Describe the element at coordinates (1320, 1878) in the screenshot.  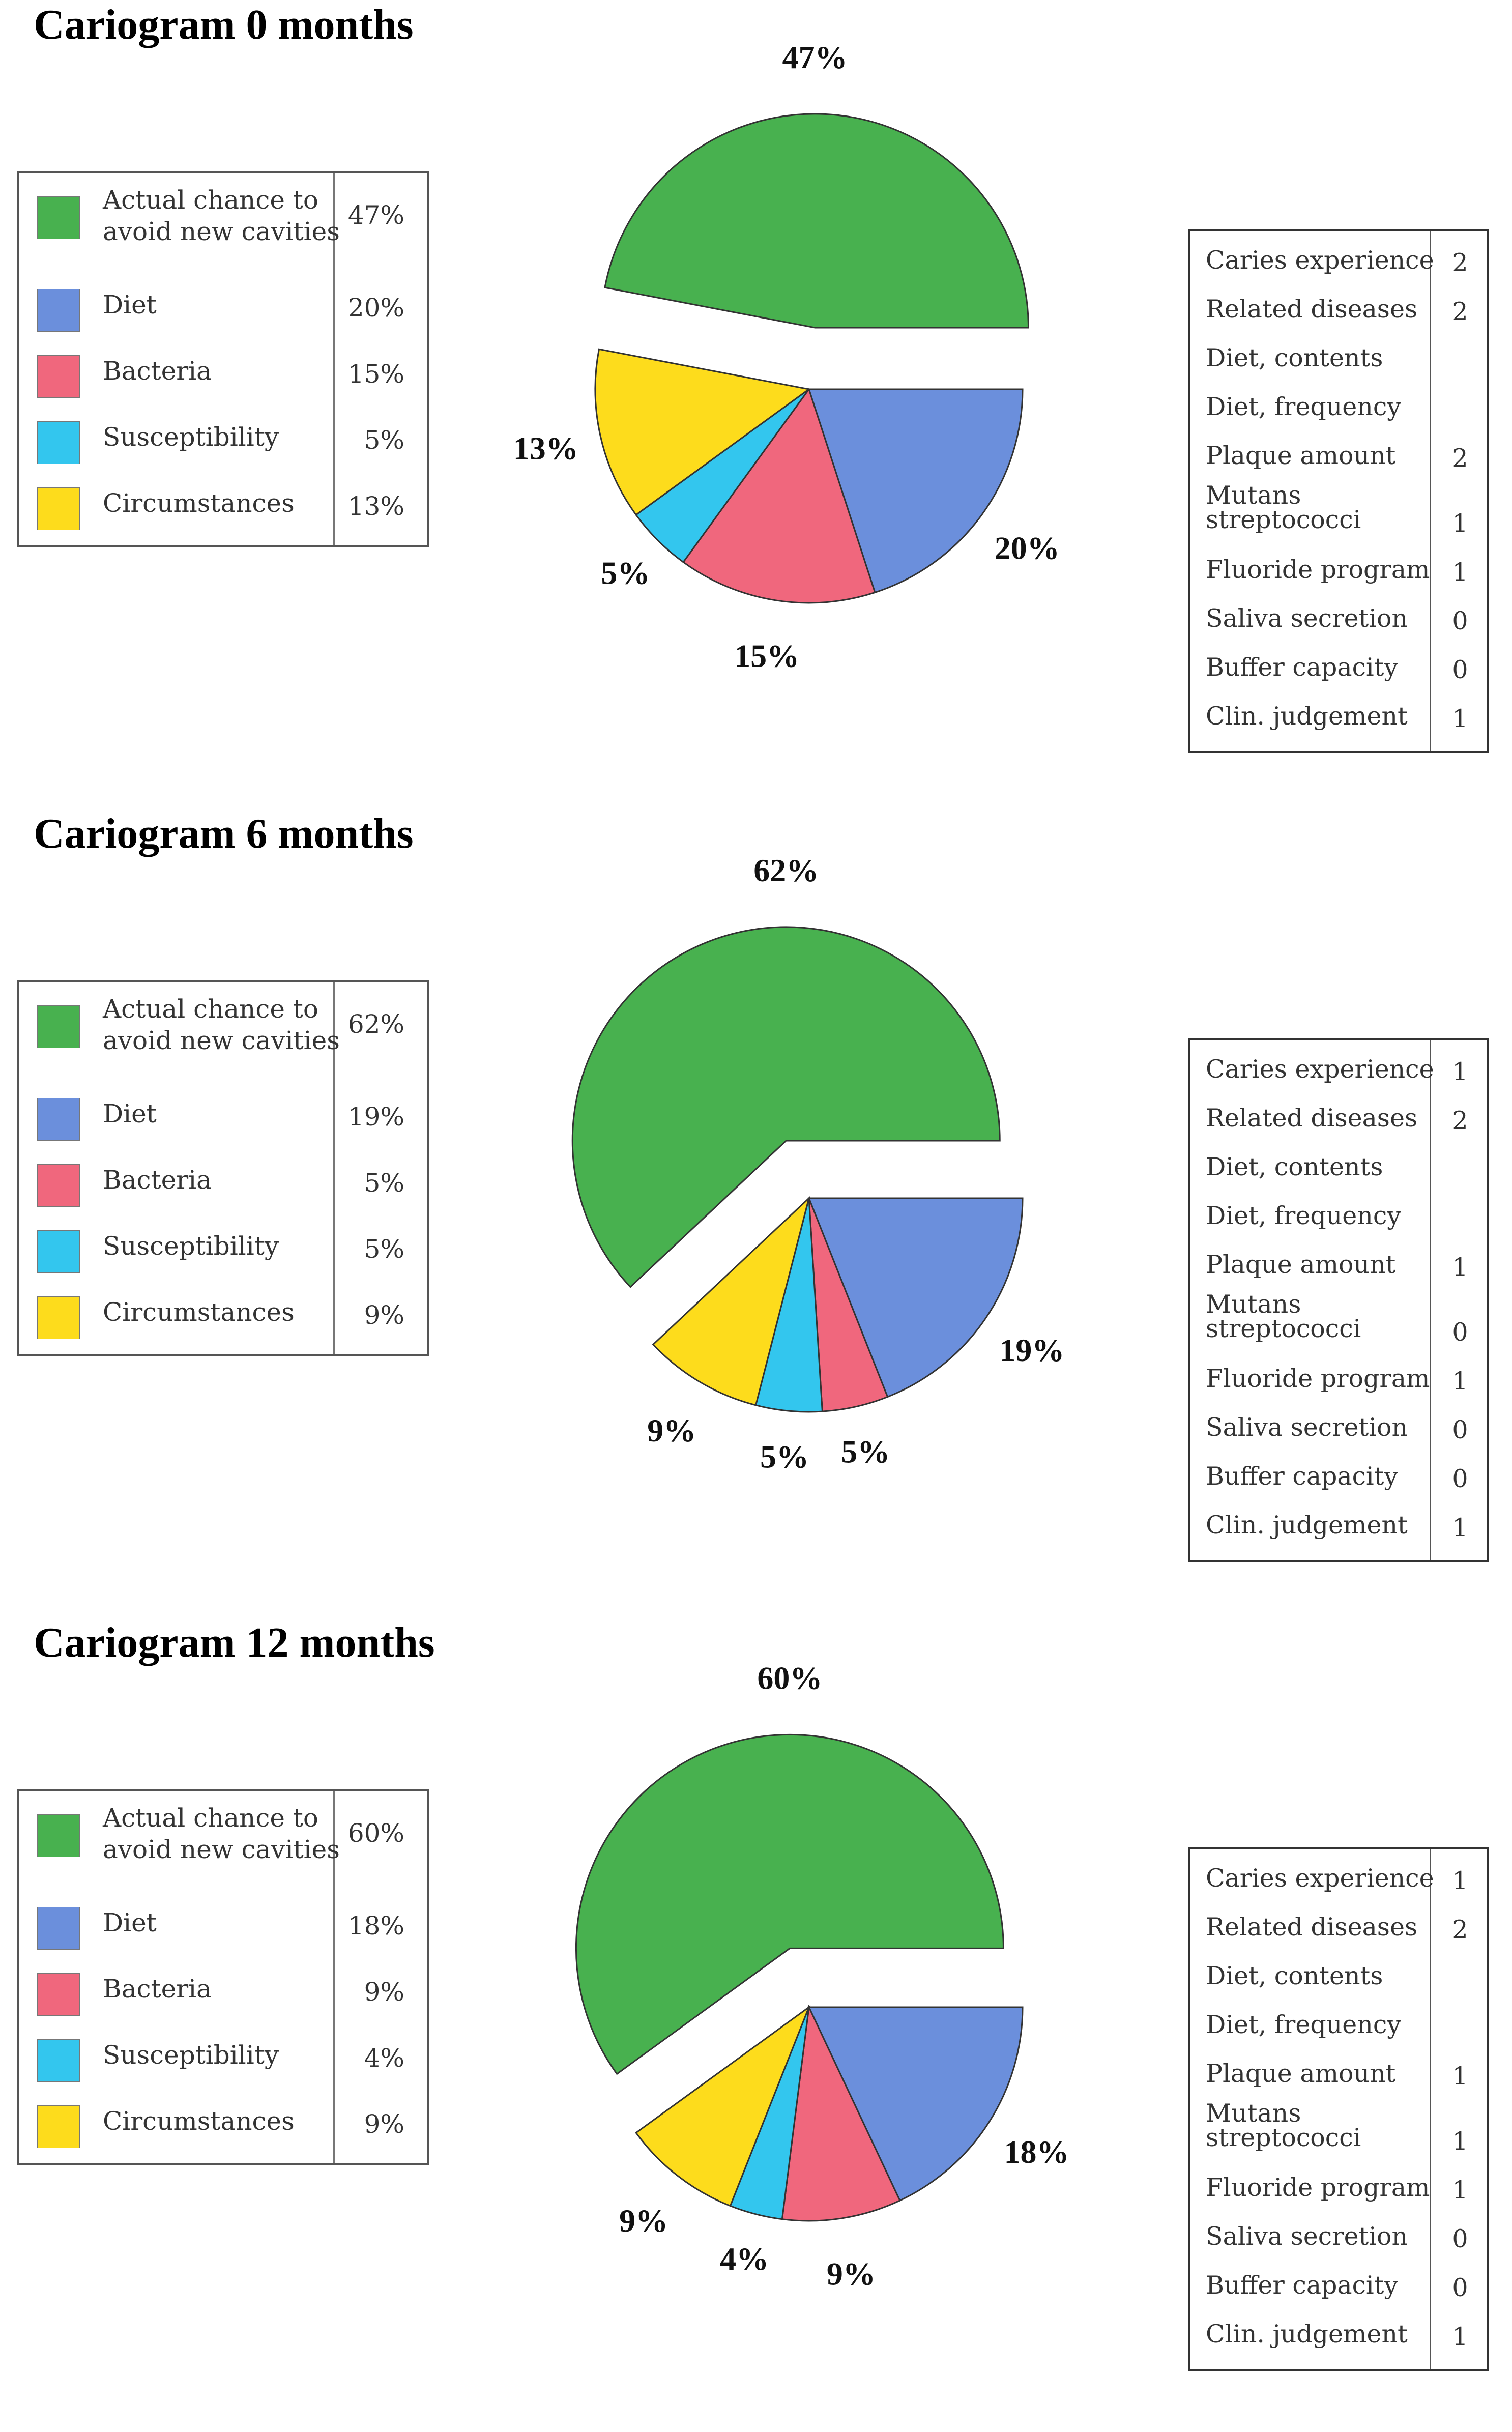
I see `factor-label-caries-experience: Caries experience` at that location.